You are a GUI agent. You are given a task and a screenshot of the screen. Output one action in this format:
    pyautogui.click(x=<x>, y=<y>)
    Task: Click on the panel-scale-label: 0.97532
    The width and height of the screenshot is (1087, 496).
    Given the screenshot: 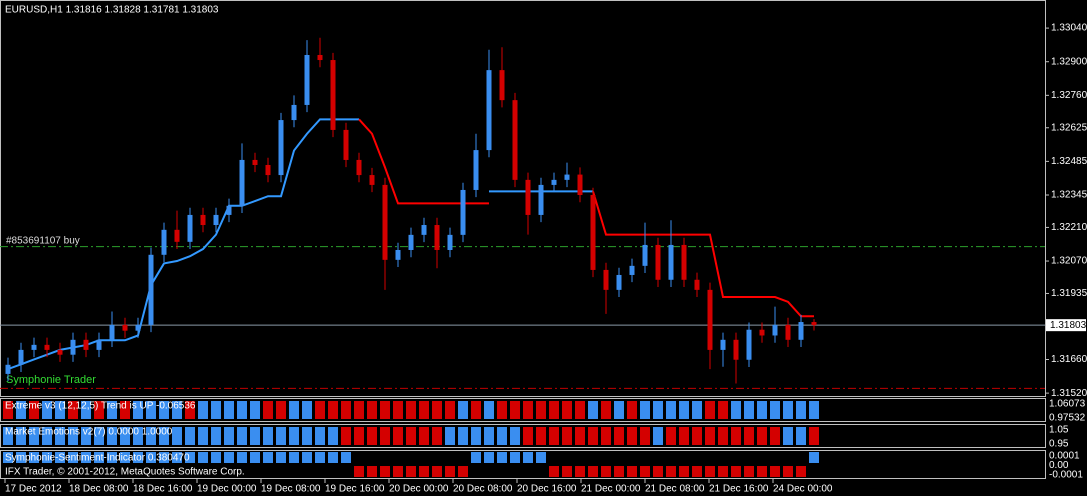 What is the action you would take?
    pyautogui.click(x=1067, y=418)
    